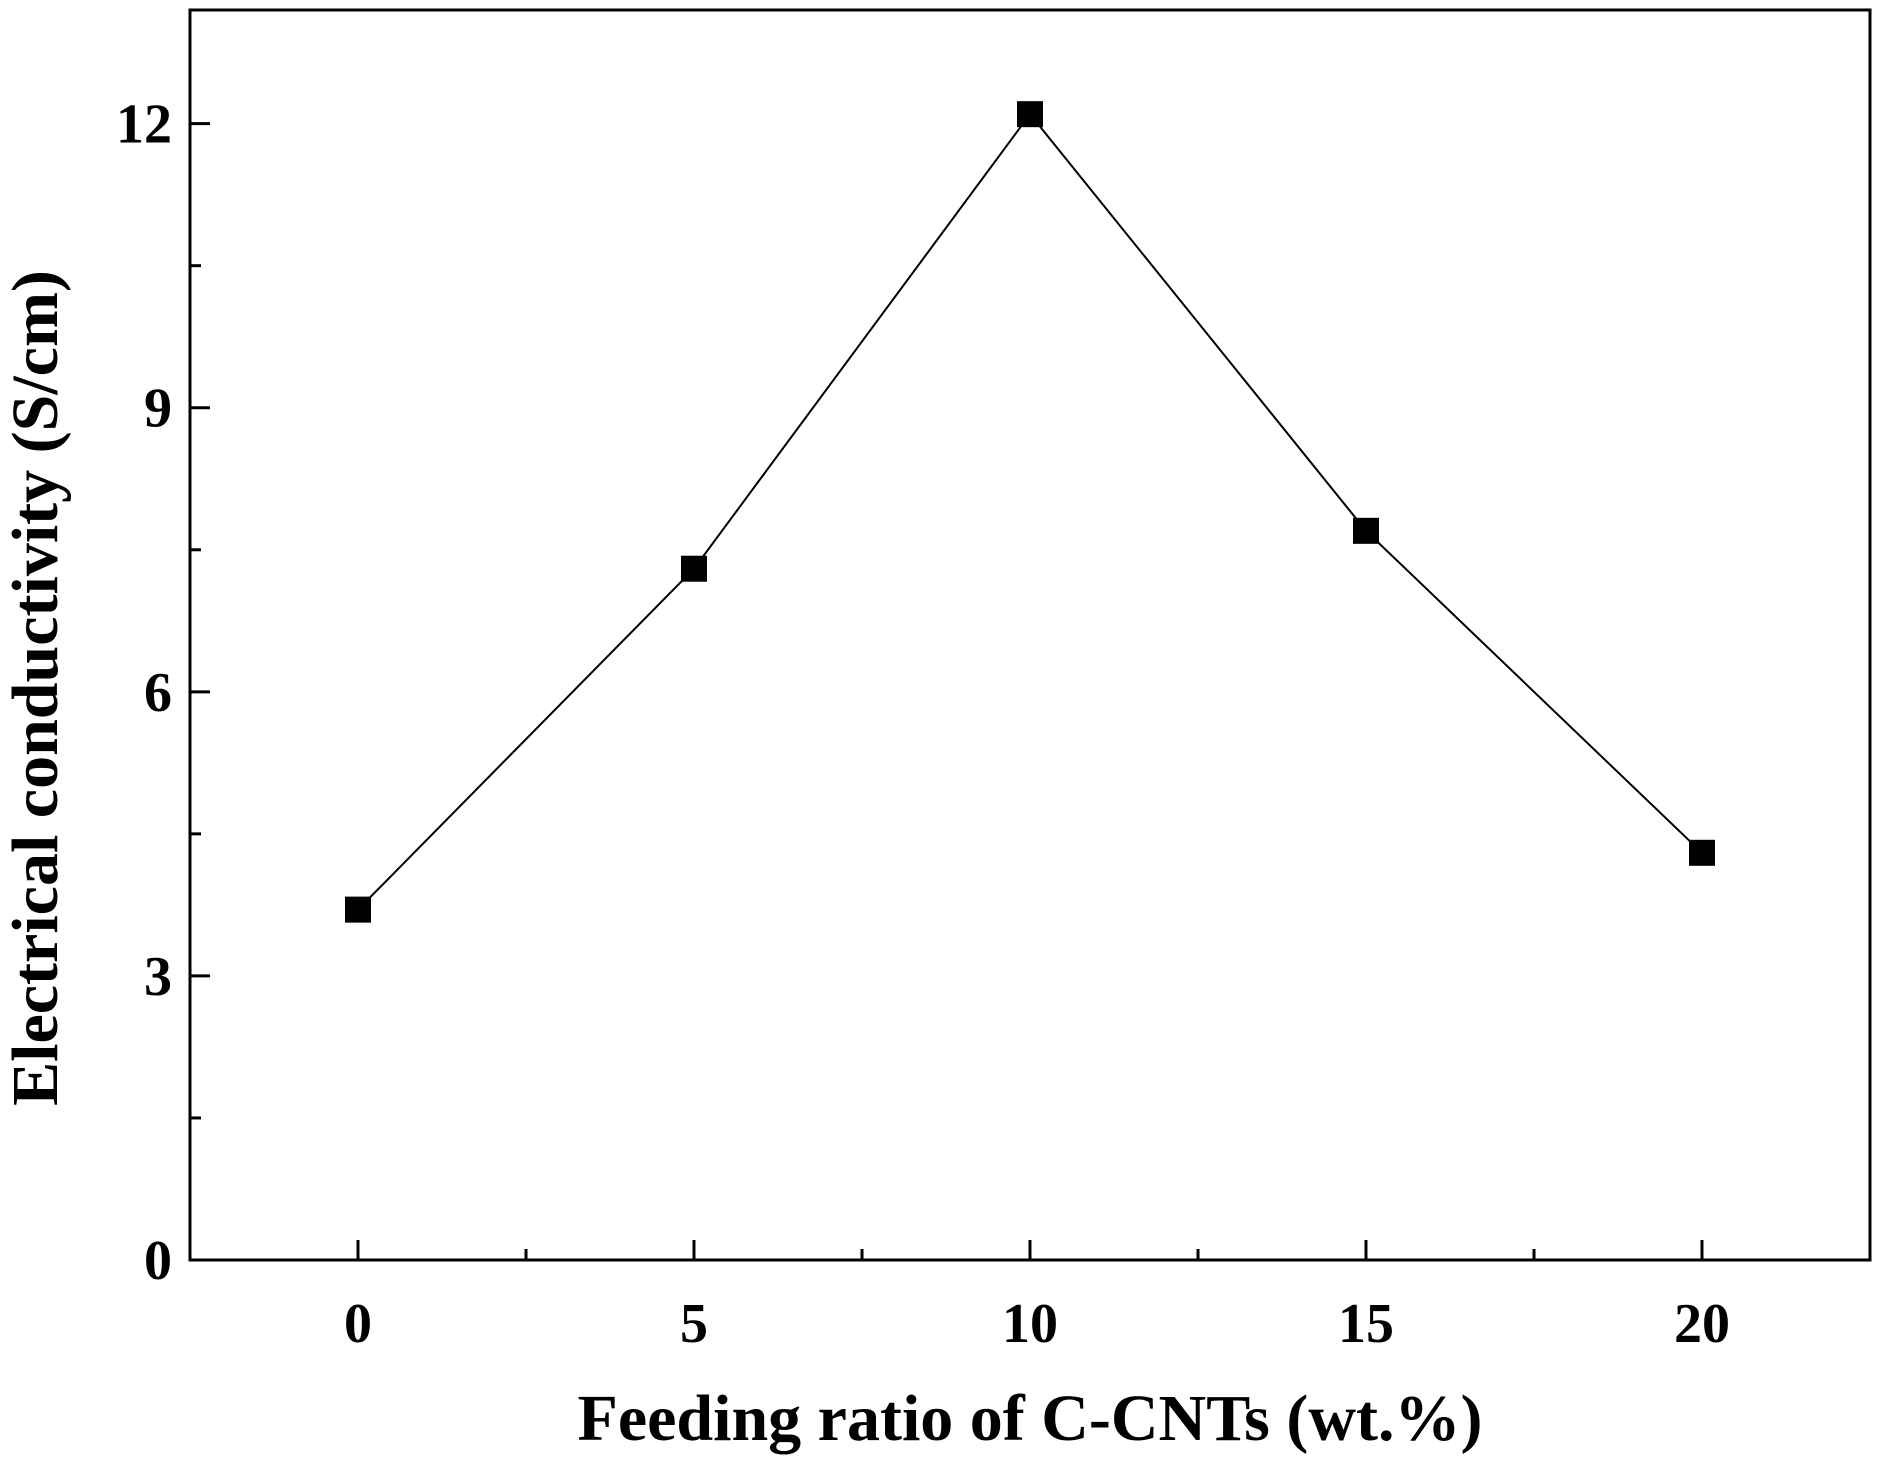 The height and width of the screenshot is (1462, 1881). I want to click on y-axis-title: Electrical conductivity (S/cm), so click(36, 688).